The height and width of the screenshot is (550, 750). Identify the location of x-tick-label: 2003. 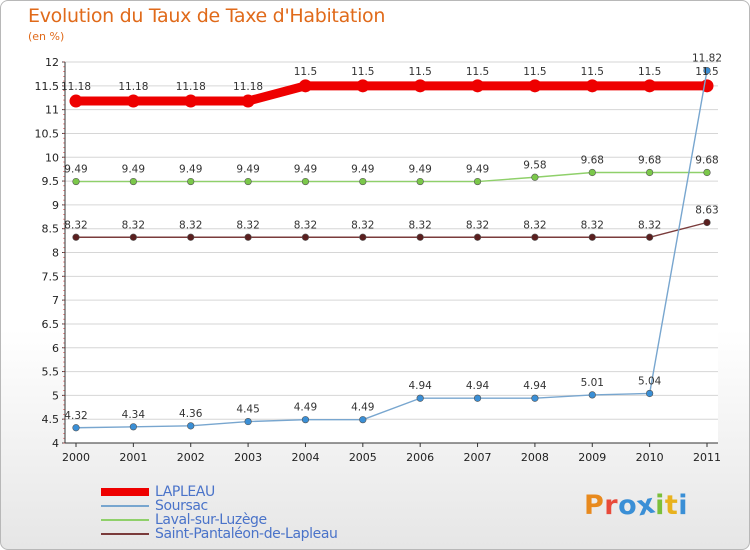
(248, 457).